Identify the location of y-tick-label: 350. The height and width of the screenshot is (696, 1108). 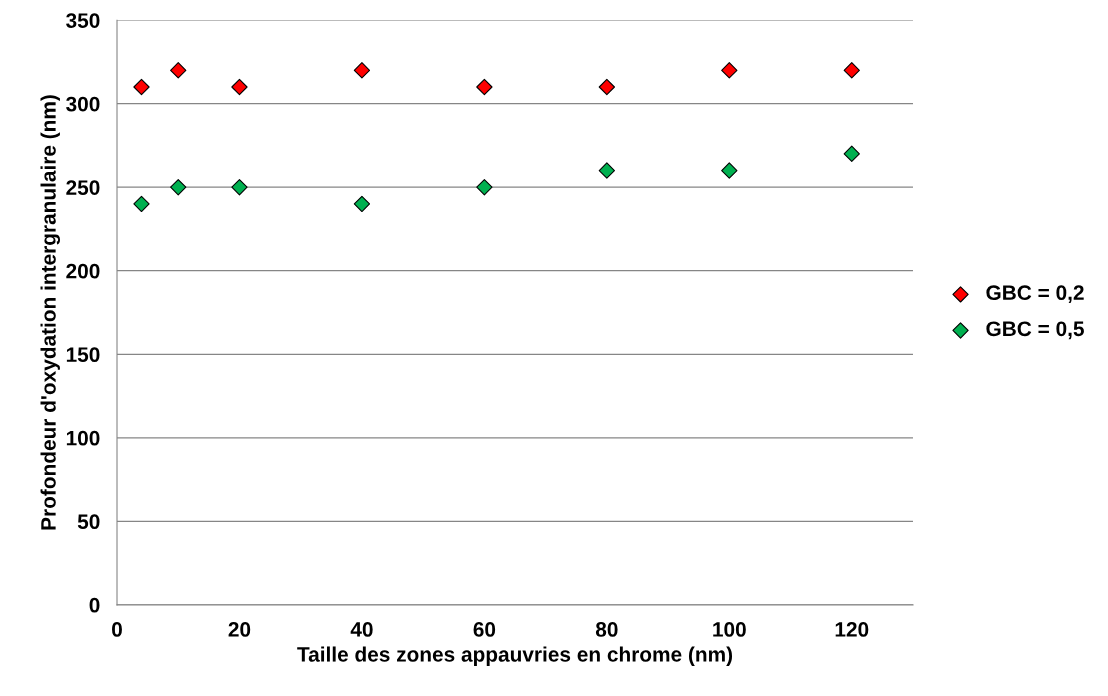
(83, 20).